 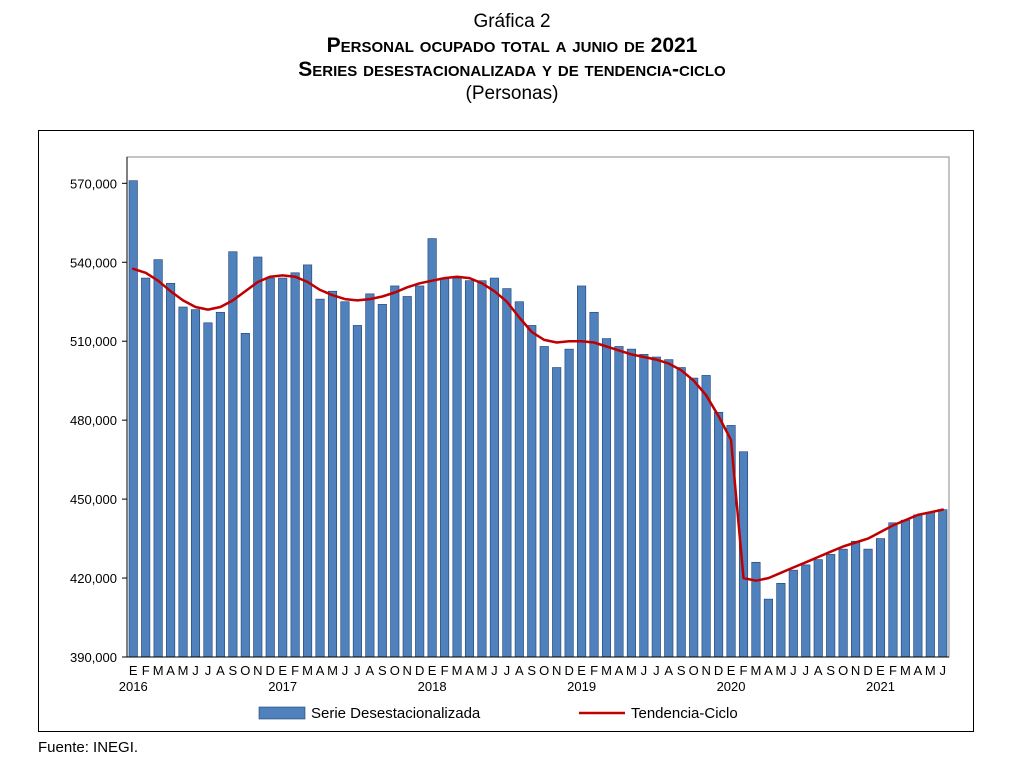 I want to click on legend-bar-swatch, so click(x=282, y=713).